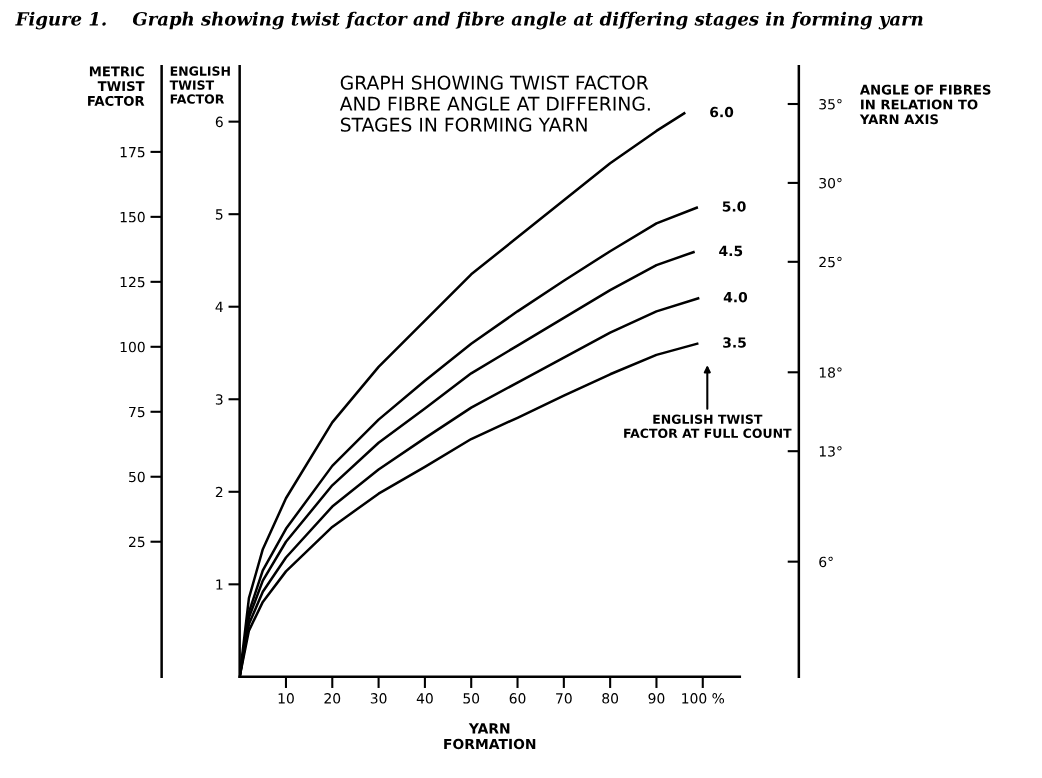 The height and width of the screenshot is (778, 1042). Describe the element at coordinates (219, 122) in the screenshot. I see `y-tick-label: 6` at that location.